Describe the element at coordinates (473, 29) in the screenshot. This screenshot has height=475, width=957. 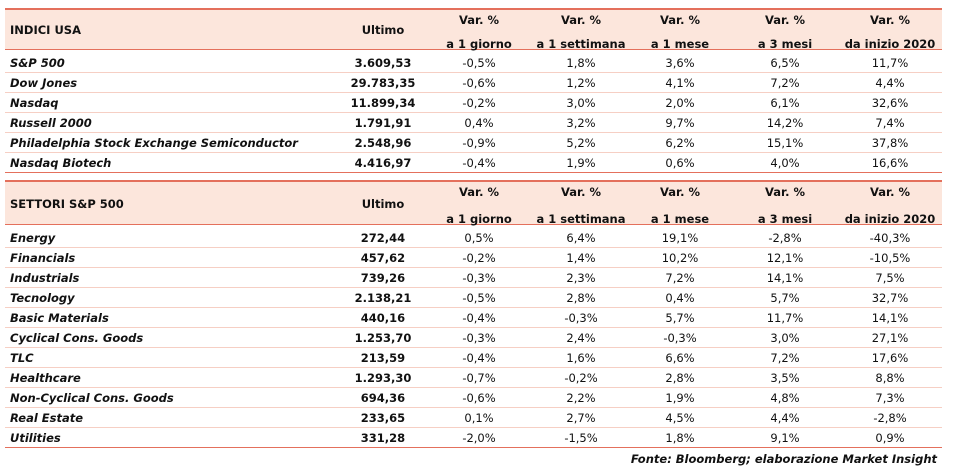
I see `header-band` at that location.